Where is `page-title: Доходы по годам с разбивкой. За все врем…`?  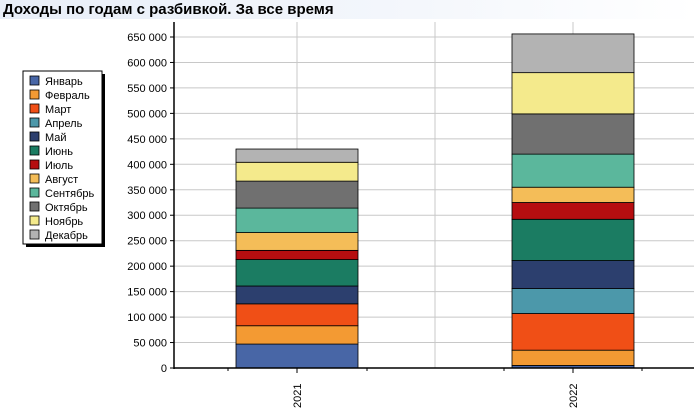 page-title: Доходы по годам с разбивкой. За все врем… is located at coordinates (168, 9).